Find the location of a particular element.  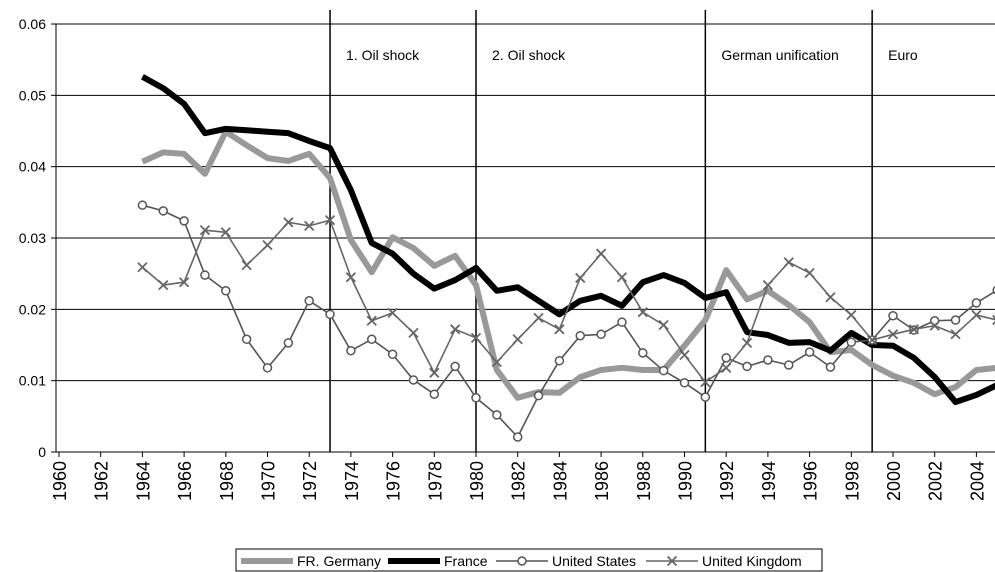

y-tick-label: 0 is located at coordinates (42, 452).